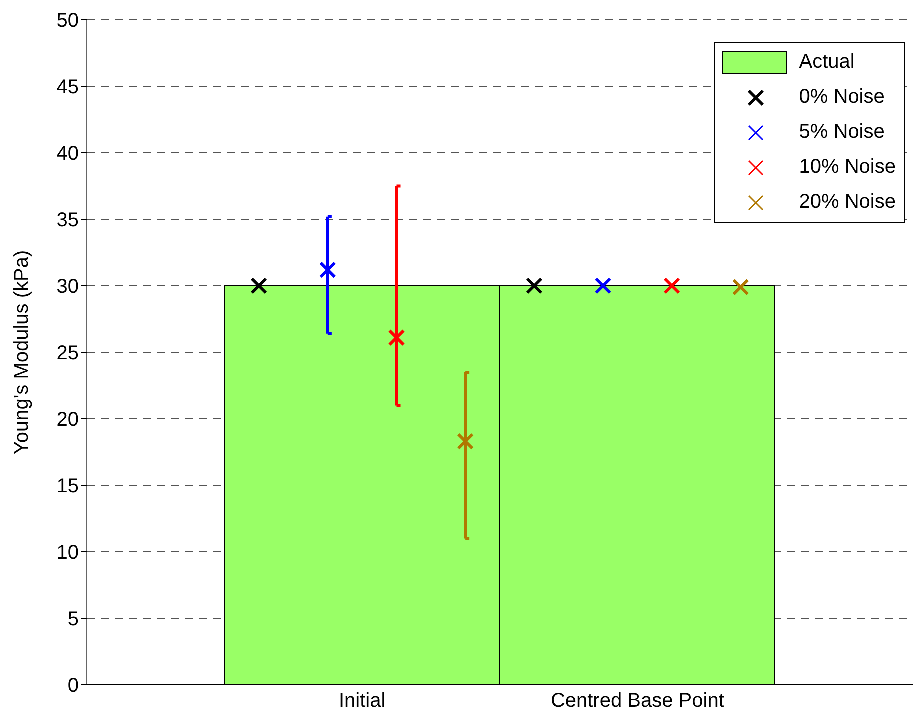  What do you see at coordinates (637, 701) in the screenshot?
I see `x-tick-label: Centred Base Point` at bounding box center [637, 701].